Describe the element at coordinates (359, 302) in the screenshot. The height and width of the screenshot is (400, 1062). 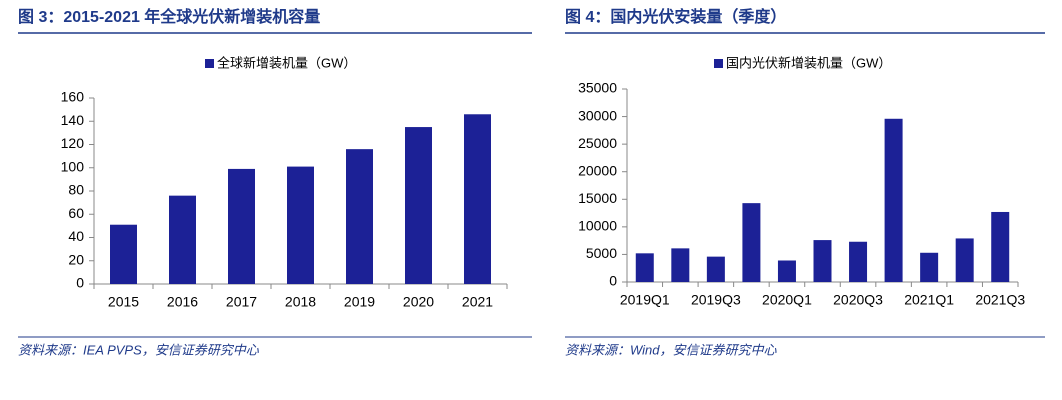
I see `x-tick-label: 2019` at that location.